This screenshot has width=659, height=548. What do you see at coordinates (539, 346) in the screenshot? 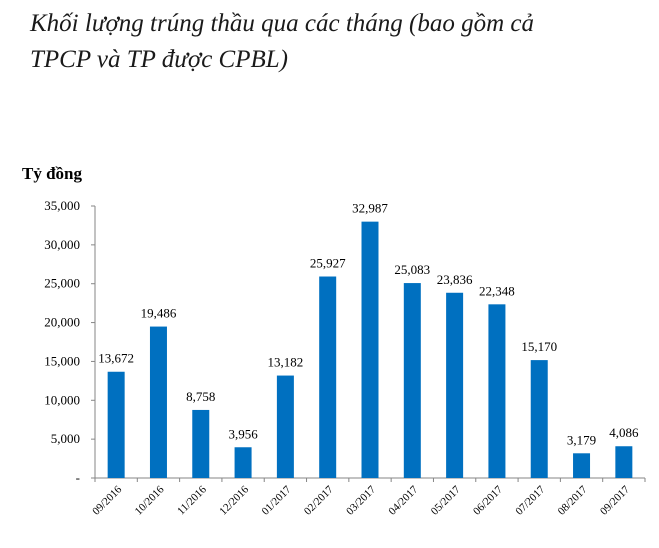
I see `bar-value-label: 15,170` at bounding box center [539, 346].